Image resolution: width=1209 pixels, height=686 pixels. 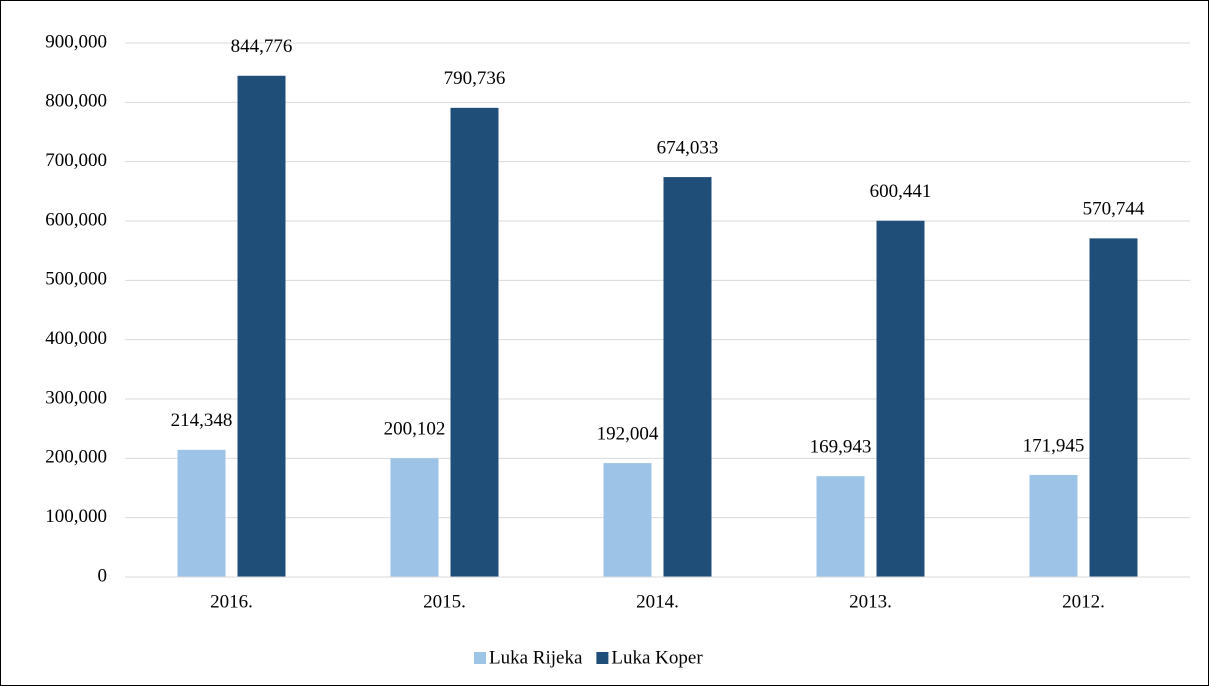 I want to click on y-tick-label: 500,000, so click(x=76, y=279).